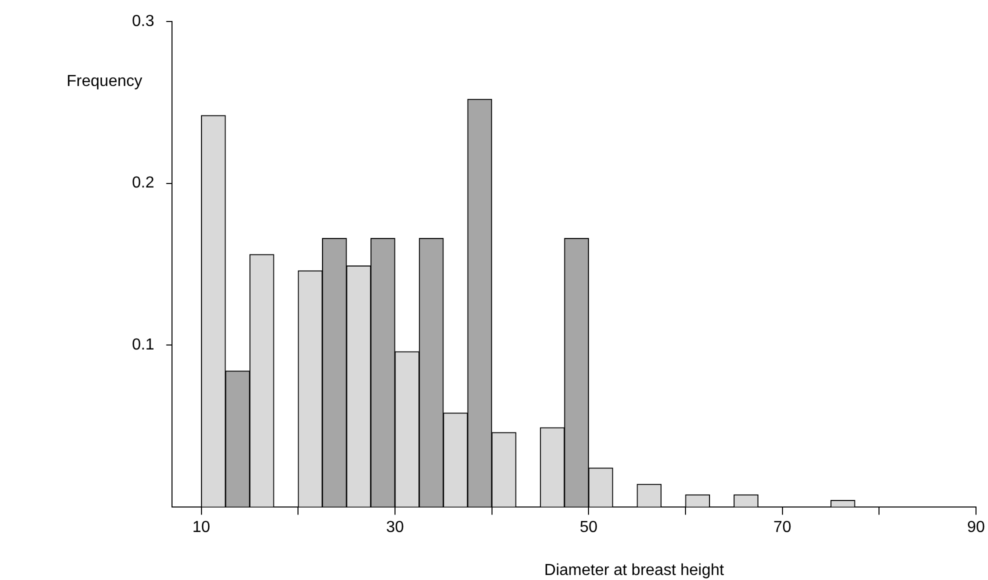 This screenshot has width=988, height=580. What do you see at coordinates (634, 570) in the screenshot?
I see `x-axis-title: Diameter at breast height` at bounding box center [634, 570].